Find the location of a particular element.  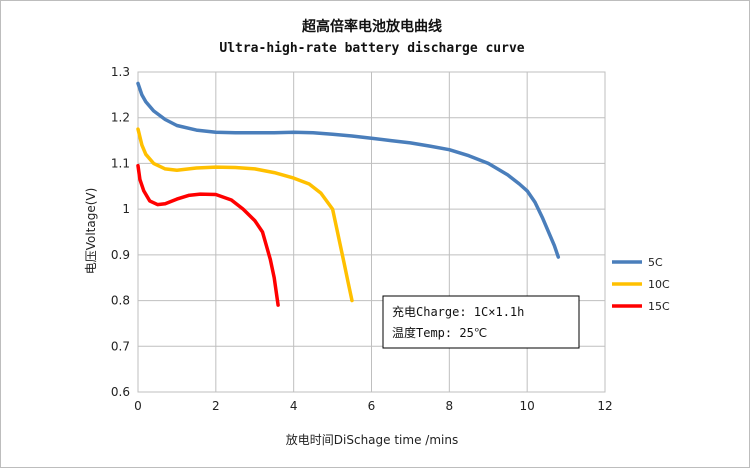

annotation-box: 充电Charge: 1C×1.1h 温度Temp: 25℃ is located at coordinates (481, 322).